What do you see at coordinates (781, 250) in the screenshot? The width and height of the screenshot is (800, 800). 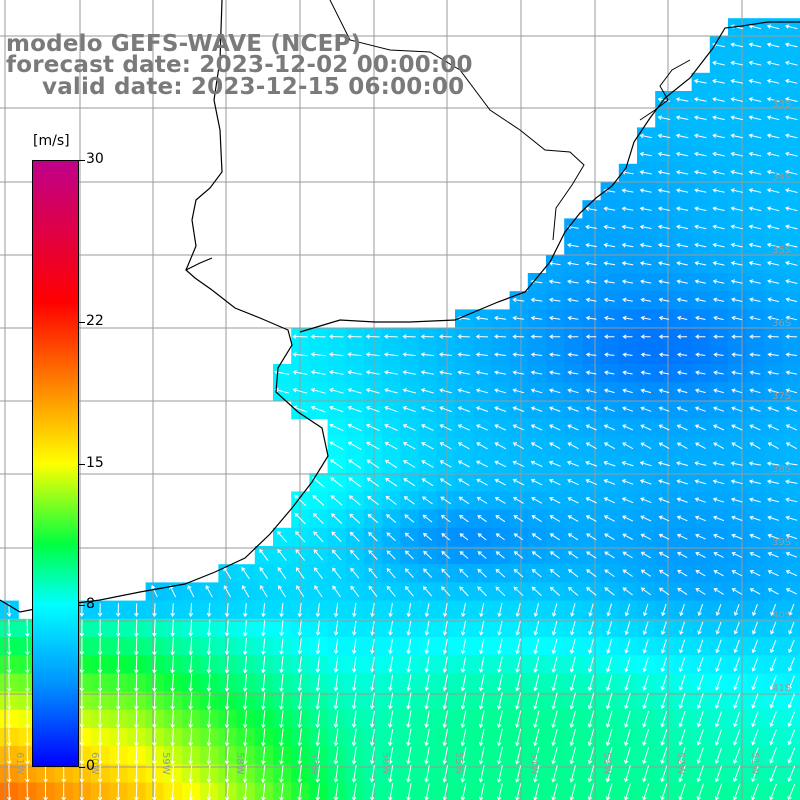 I see `latitude-label: 35S` at bounding box center [781, 250].